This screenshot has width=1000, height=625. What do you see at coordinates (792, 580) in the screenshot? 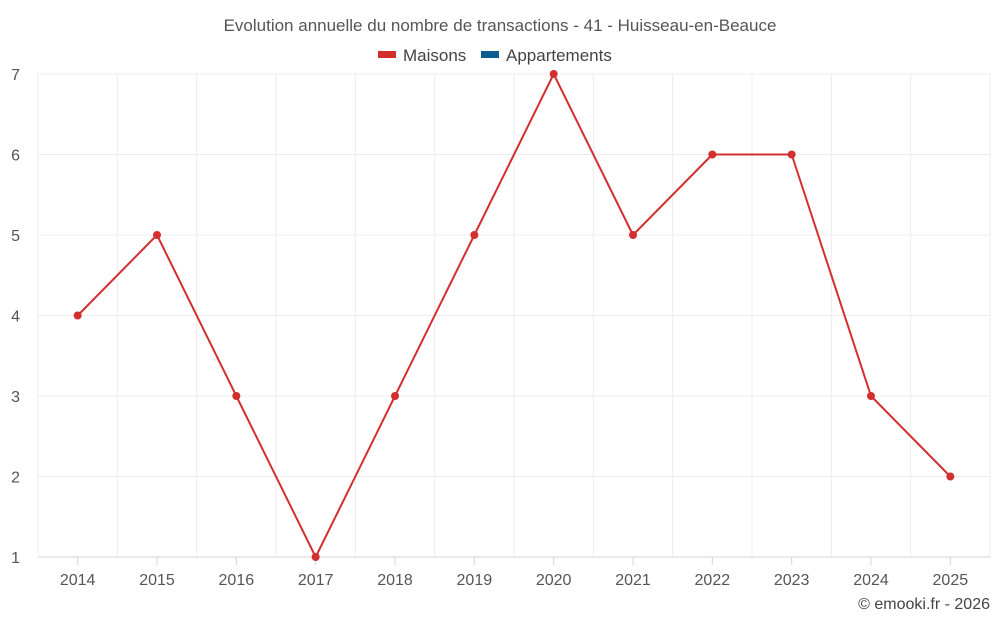
I see `x-tick-label: 2023` at bounding box center [792, 580].